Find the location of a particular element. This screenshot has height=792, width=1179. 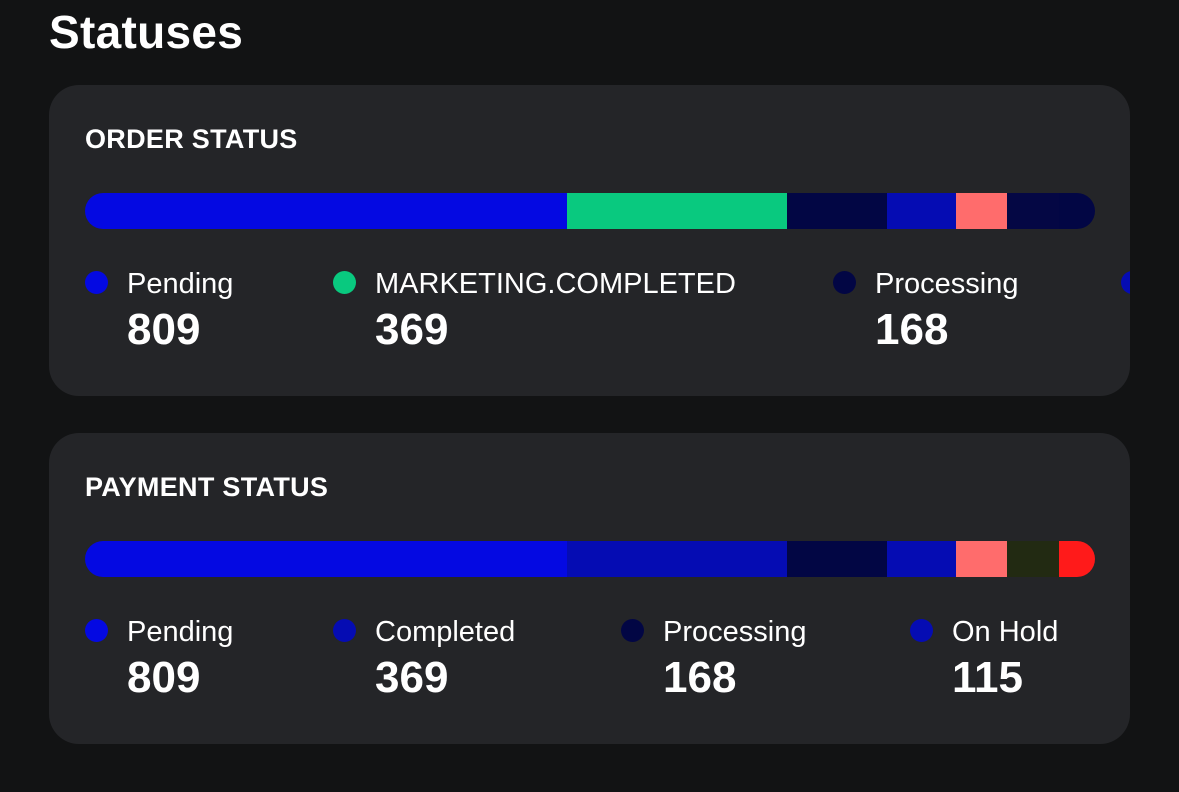

legend-label: On Hold is located at coordinates (1005, 632).